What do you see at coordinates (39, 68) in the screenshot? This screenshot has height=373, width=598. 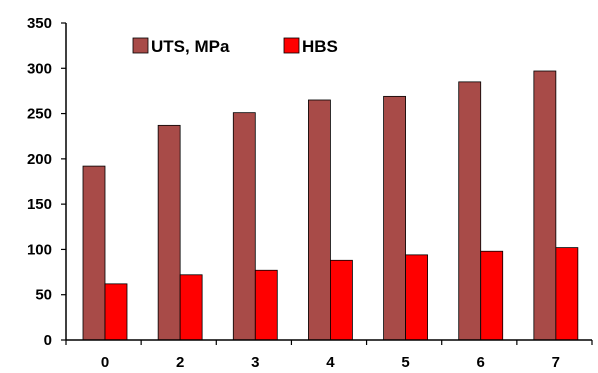 I see `y-tick-label: 300` at bounding box center [39, 68].